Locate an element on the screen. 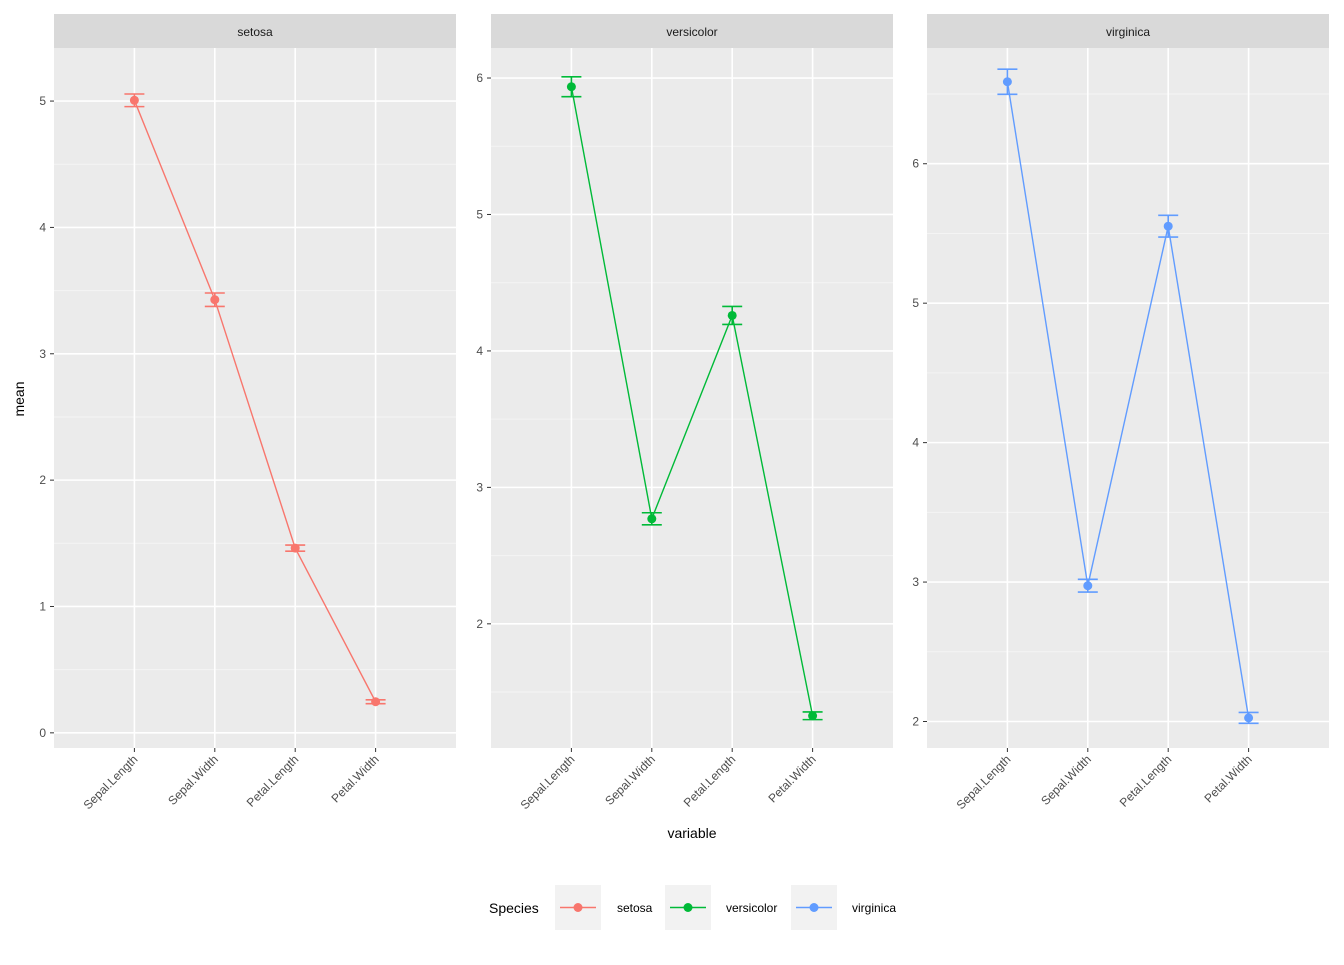  x-axis-title: variable is located at coordinates (691, 833).